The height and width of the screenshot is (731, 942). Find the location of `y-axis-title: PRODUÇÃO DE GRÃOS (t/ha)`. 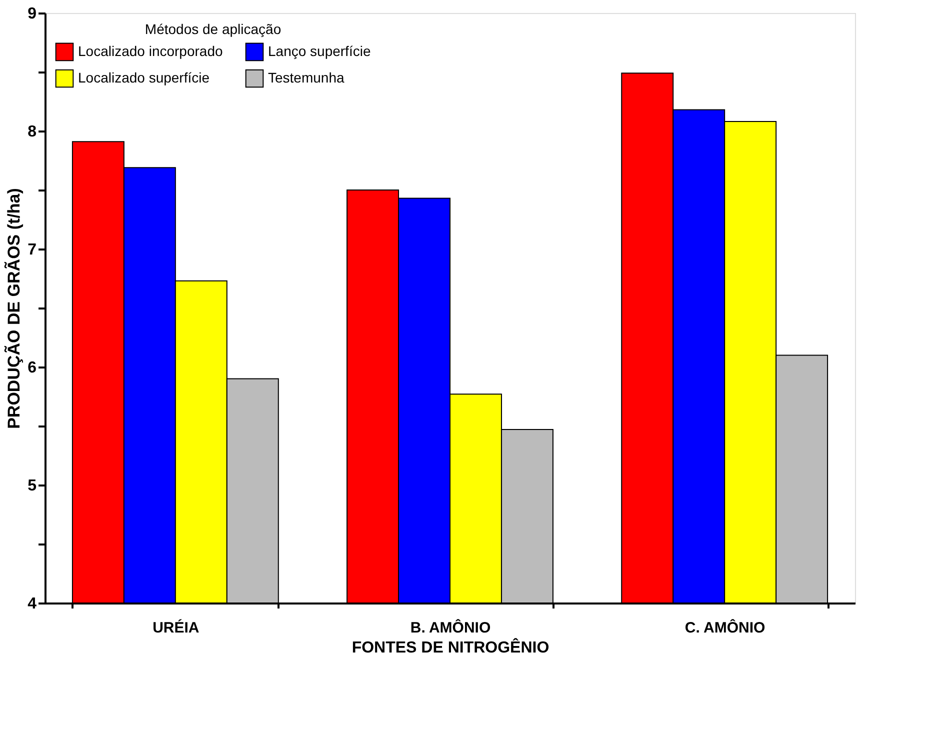

y-axis-title: PRODUÇÃO DE GRÃOS (t/ha) is located at coordinates (14, 308).